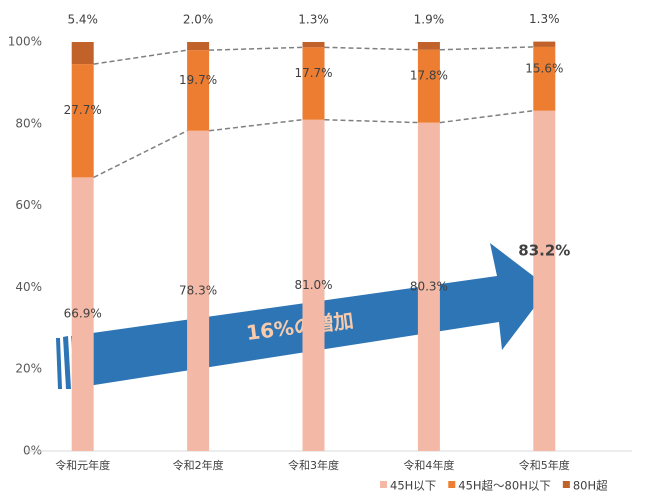 The height and width of the screenshot is (502, 645). I want to click on y-tick-label: 60%, so click(28, 205).